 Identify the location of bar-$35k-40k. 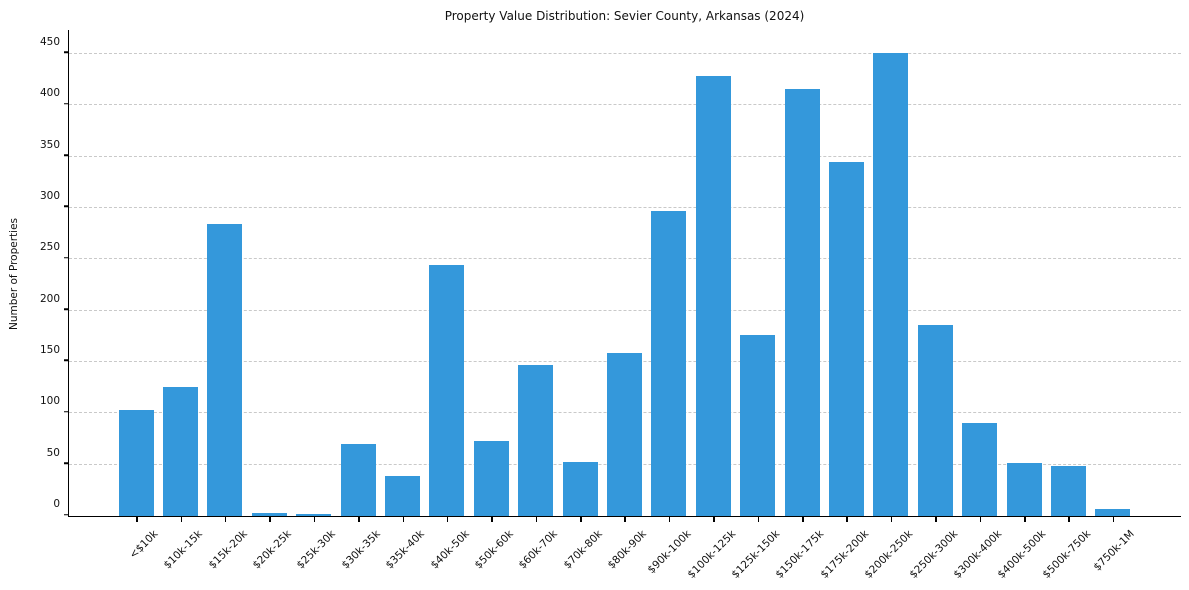
(403, 495).